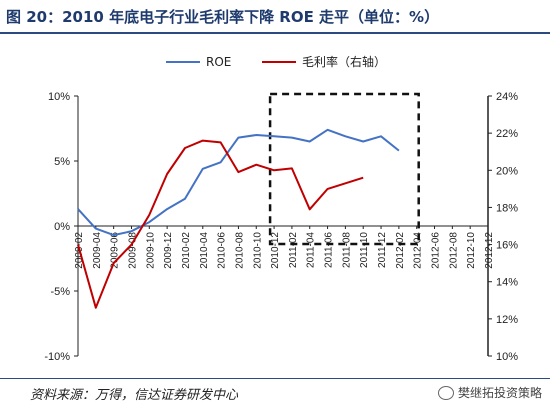 The height and width of the screenshot is (416, 550). What do you see at coordinates (115, 250) in the screenshot?
I see `x-tick-label: 2009-06` at bounding box center [115, 250].